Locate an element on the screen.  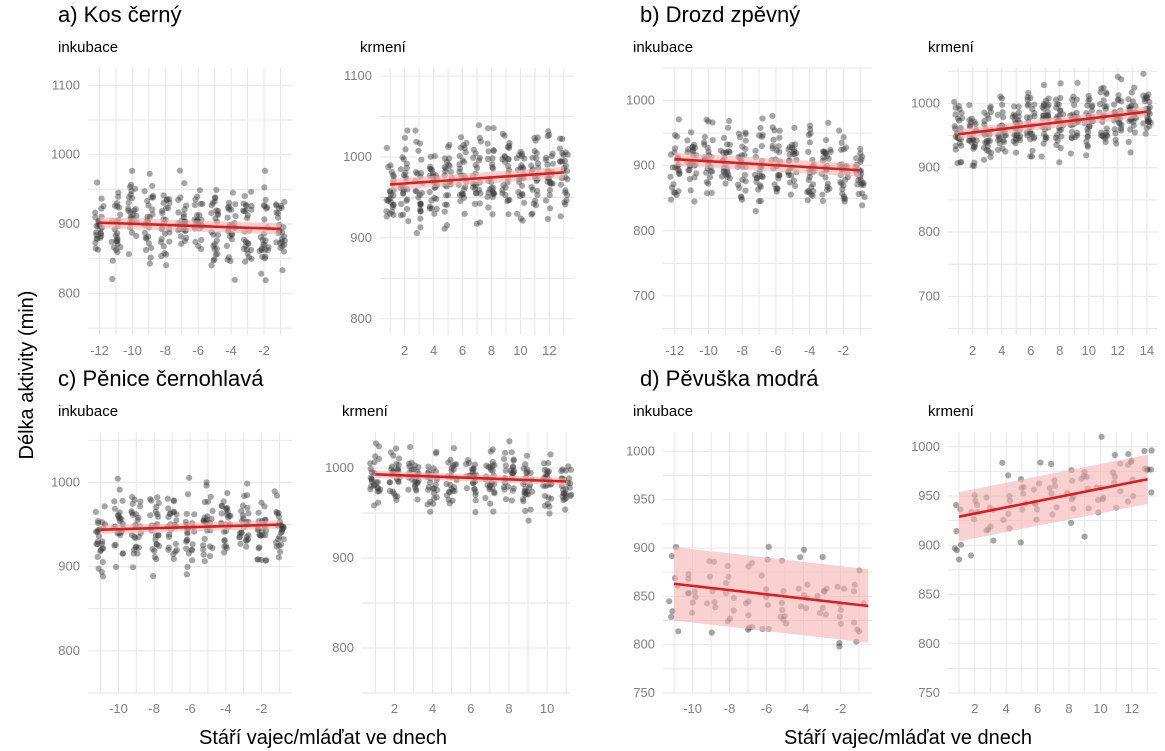
x-tick-label: 2 is located at coordinates (972, 350).